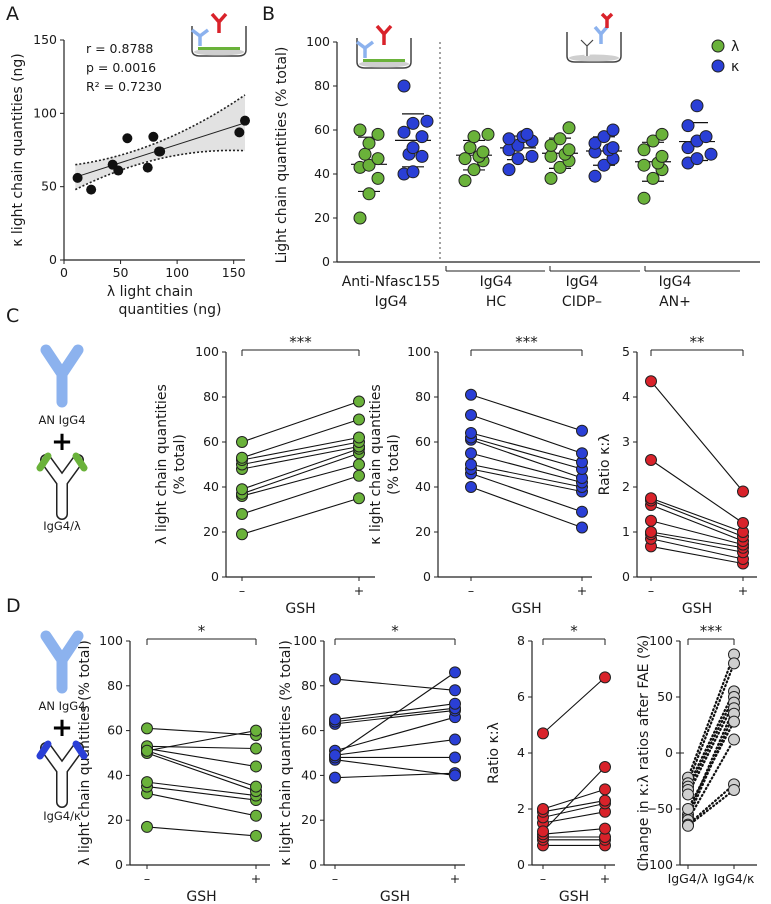  Describe the element at coordinates (734, 878) in the screenshot. I see `x-category-label: IgG4/κ` at that location.